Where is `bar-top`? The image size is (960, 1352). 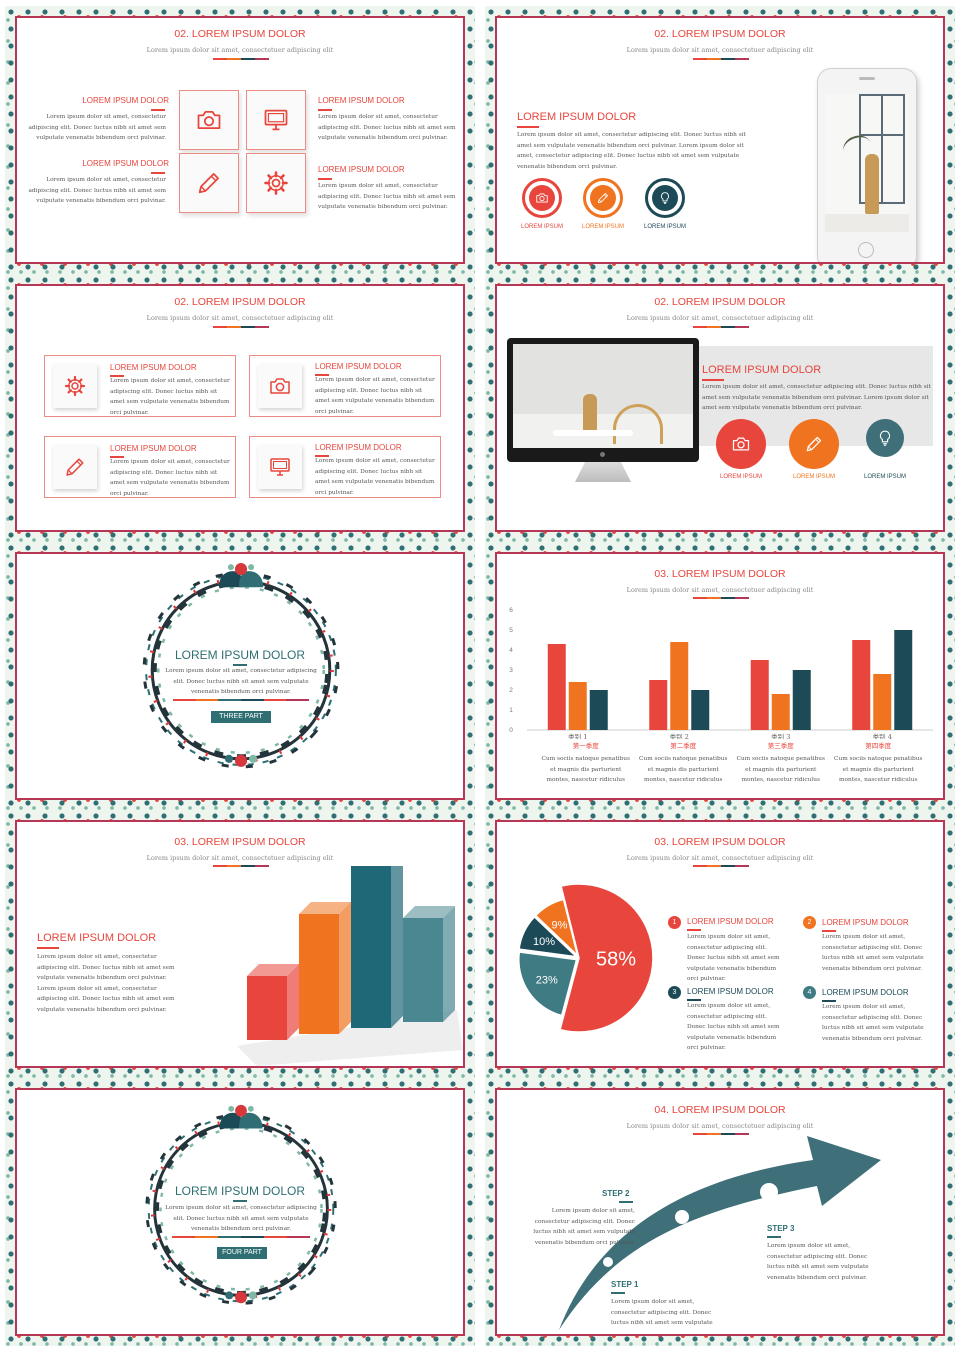
bar-top is located at coordinates (429, 912).